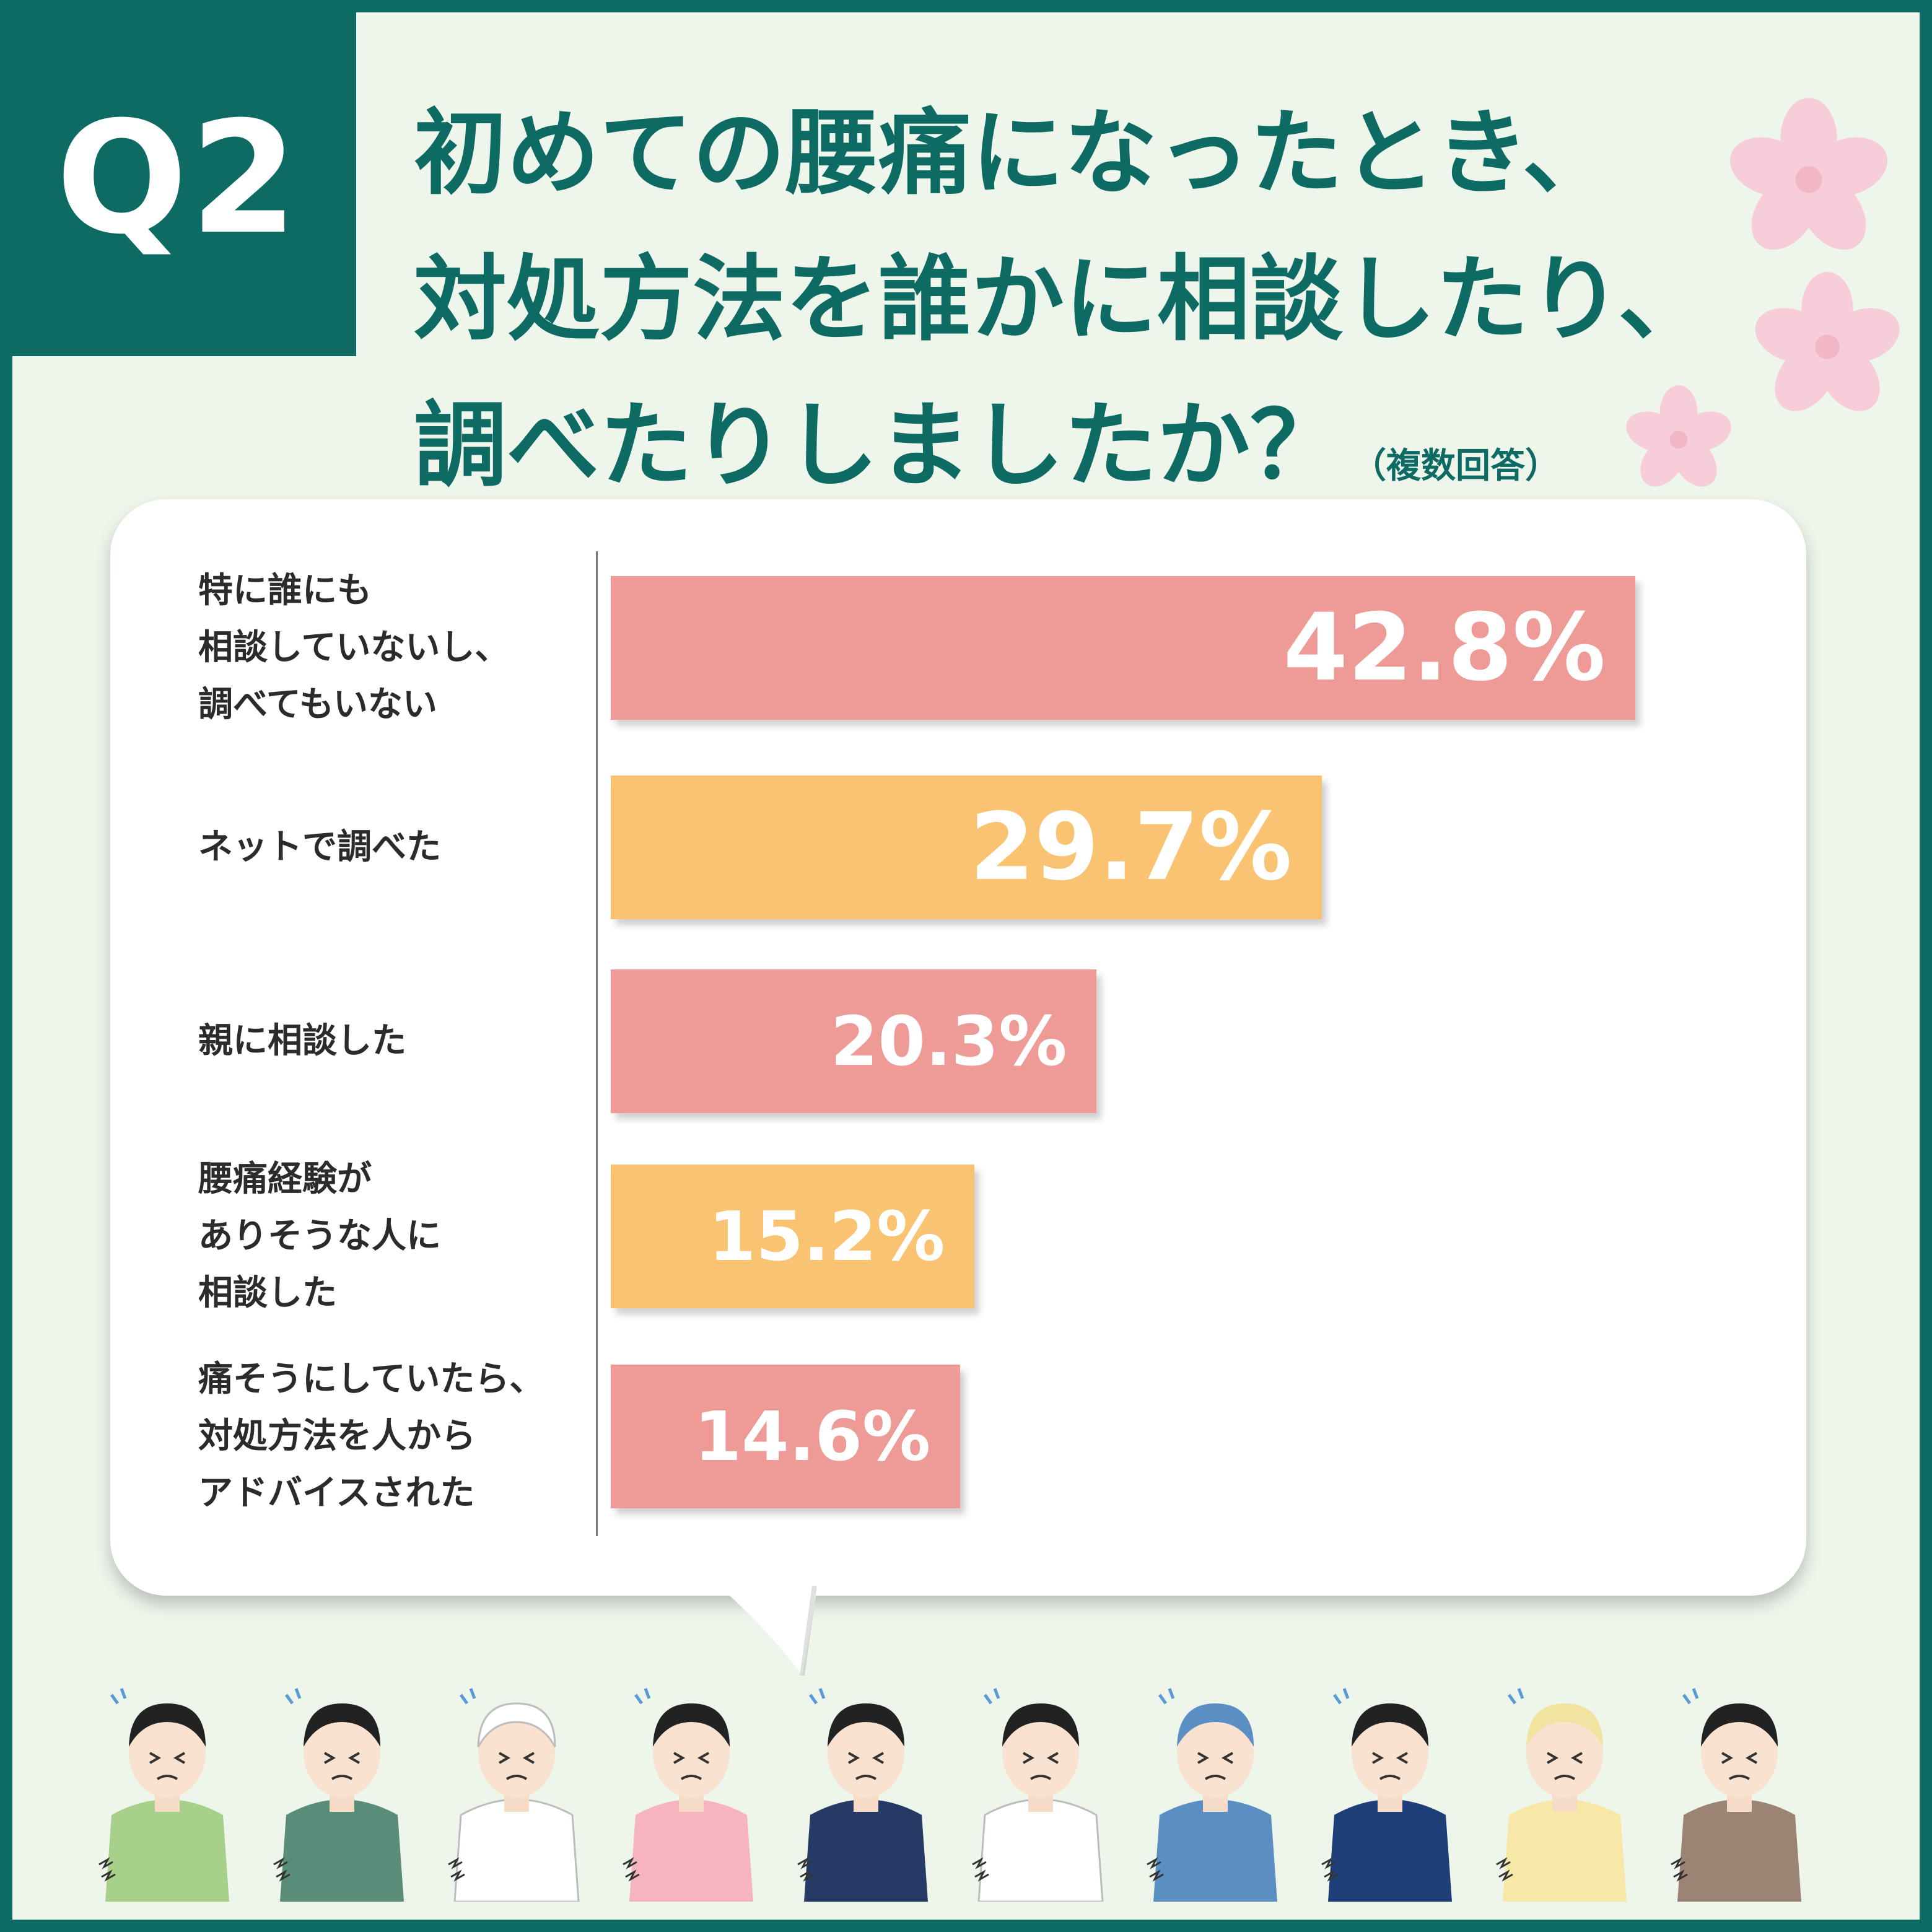 Image resolution: width=1932 pixels, height=1932 pixels. I want to click on title-line-1: 初めての腰痛になったとき、, so click(1014, 154).